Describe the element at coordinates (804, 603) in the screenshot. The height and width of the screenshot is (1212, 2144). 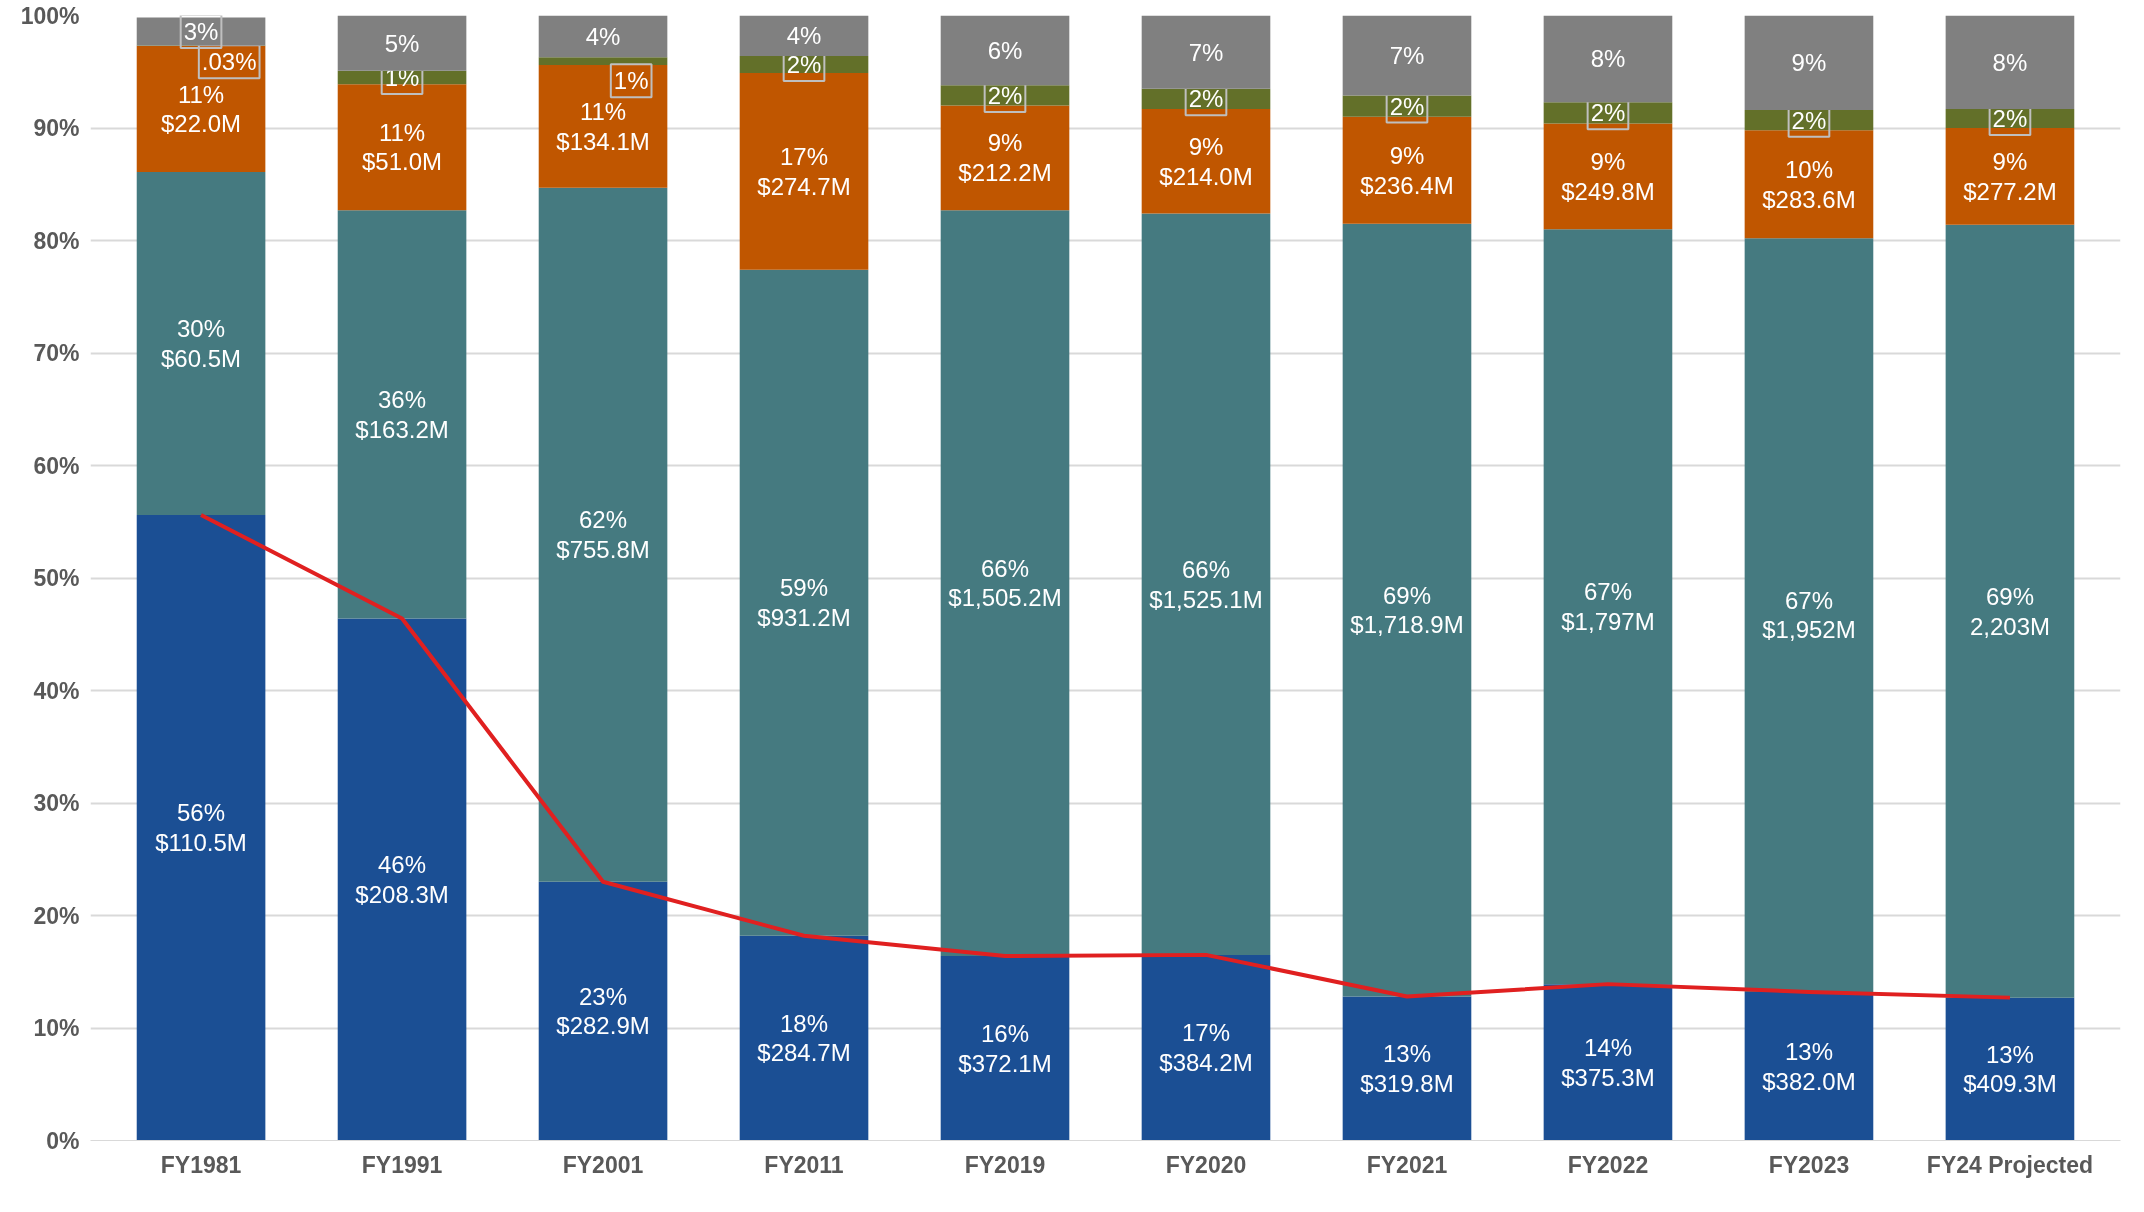
I see `data-label: 59% $931.2M` at that location.